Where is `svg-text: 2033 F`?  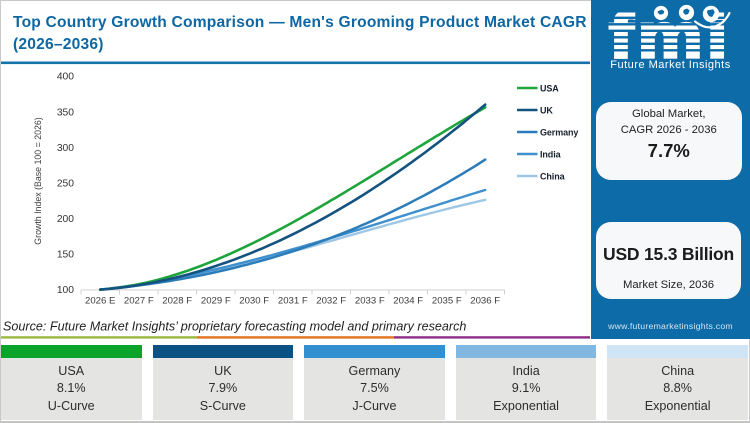
svg-text: 2033 F is located at coordinates (370, 301).